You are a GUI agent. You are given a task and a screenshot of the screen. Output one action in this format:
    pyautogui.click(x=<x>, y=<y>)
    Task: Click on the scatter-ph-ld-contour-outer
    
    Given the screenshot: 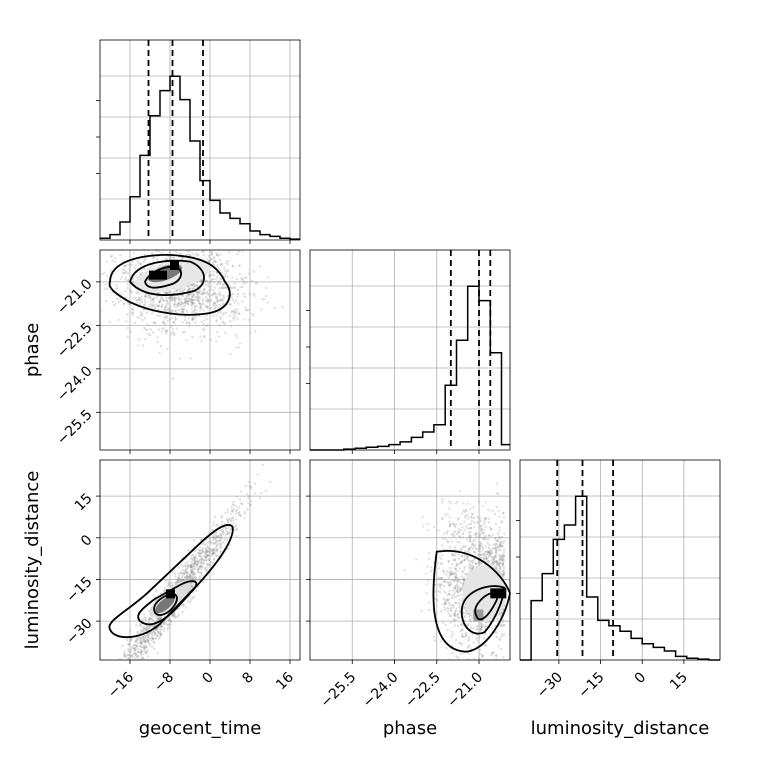 What is the action you would take?
    pyautogui.click(x=471, y=601)
    